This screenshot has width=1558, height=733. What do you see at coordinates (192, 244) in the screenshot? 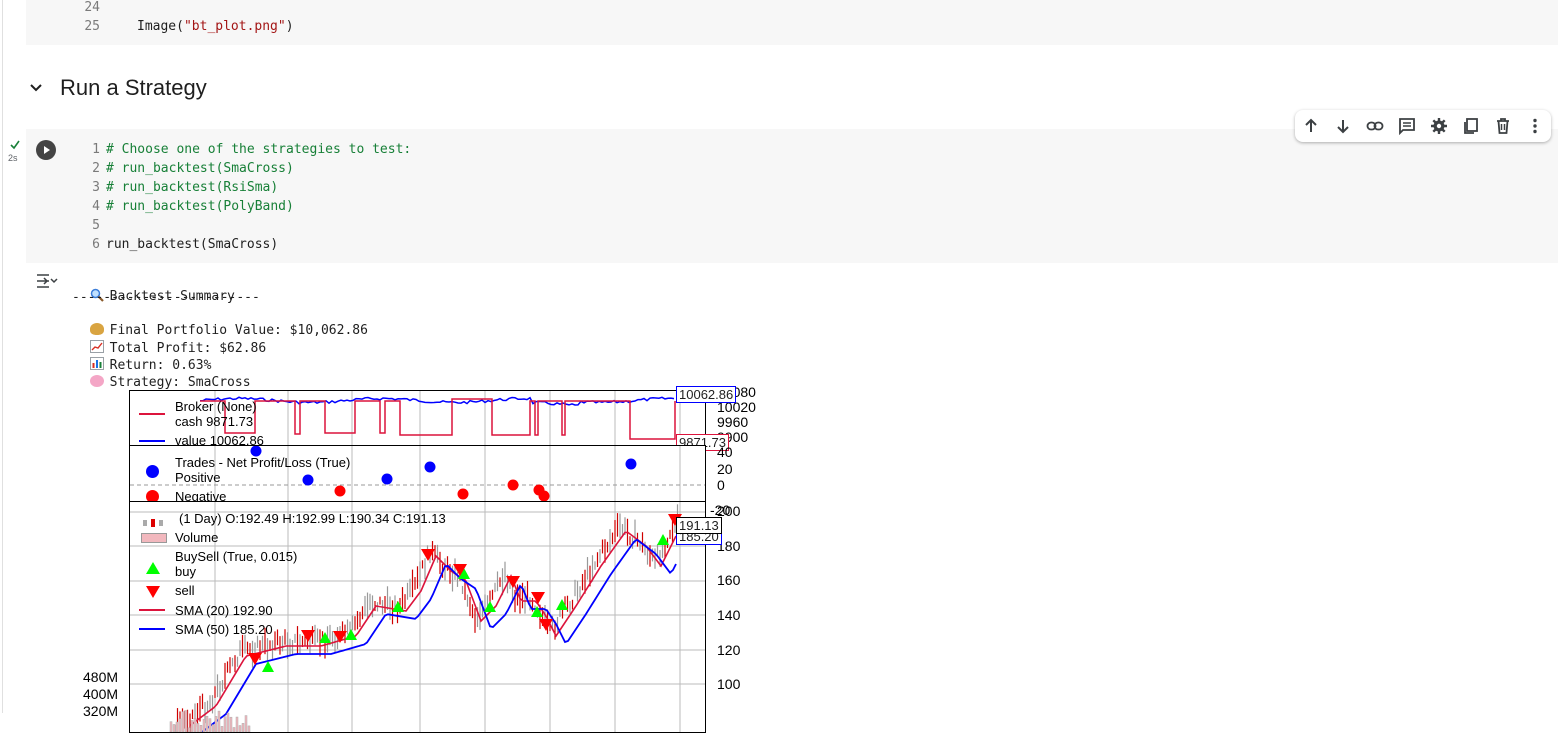
I see `code-line: run_backtest(SmaCross)` at bounding box center [192, 244].